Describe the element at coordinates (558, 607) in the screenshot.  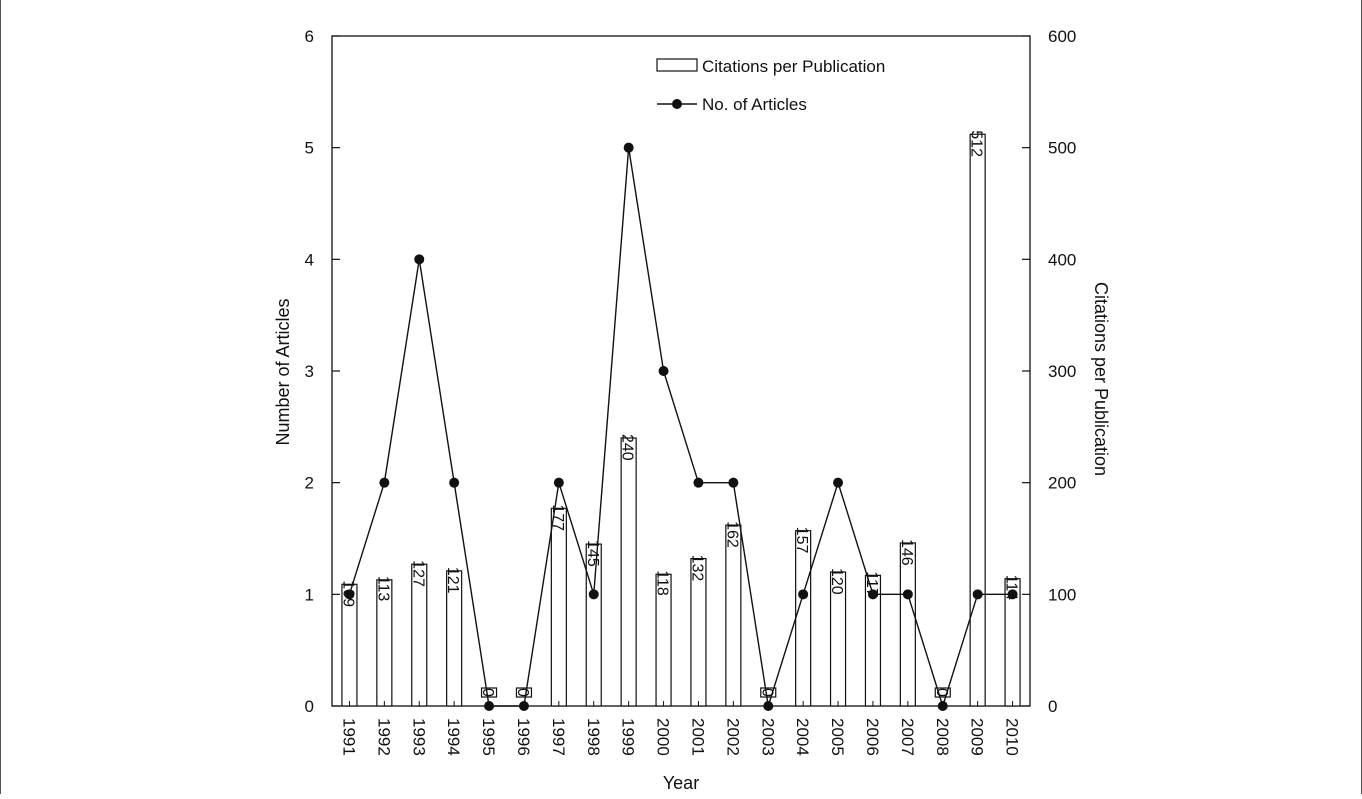
I see `bar-citations-1997` at that location.